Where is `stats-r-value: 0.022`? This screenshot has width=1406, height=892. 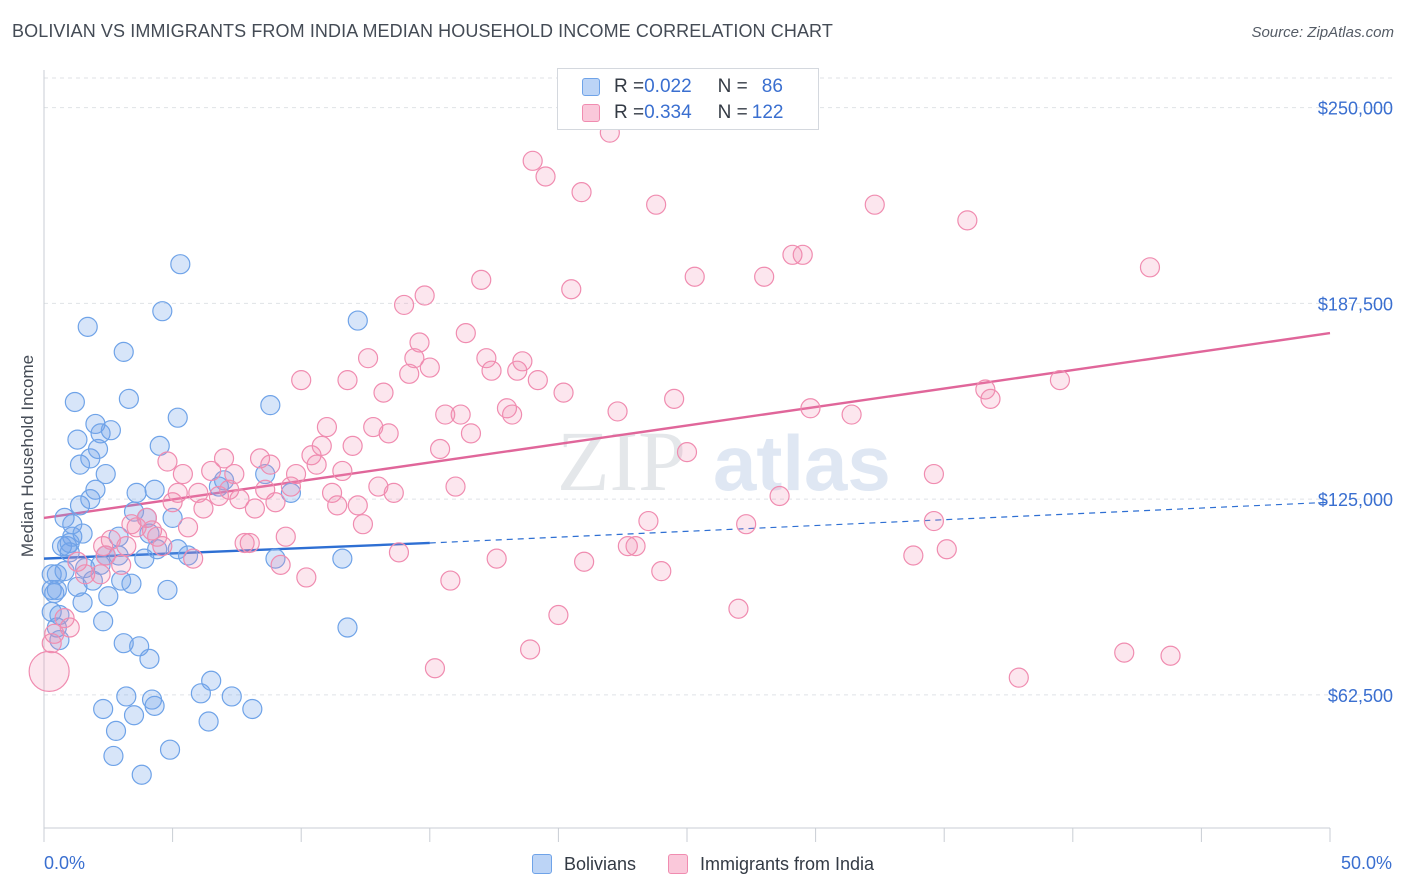 stats-r-value: 0.022 is located at coordinates (668, 86).